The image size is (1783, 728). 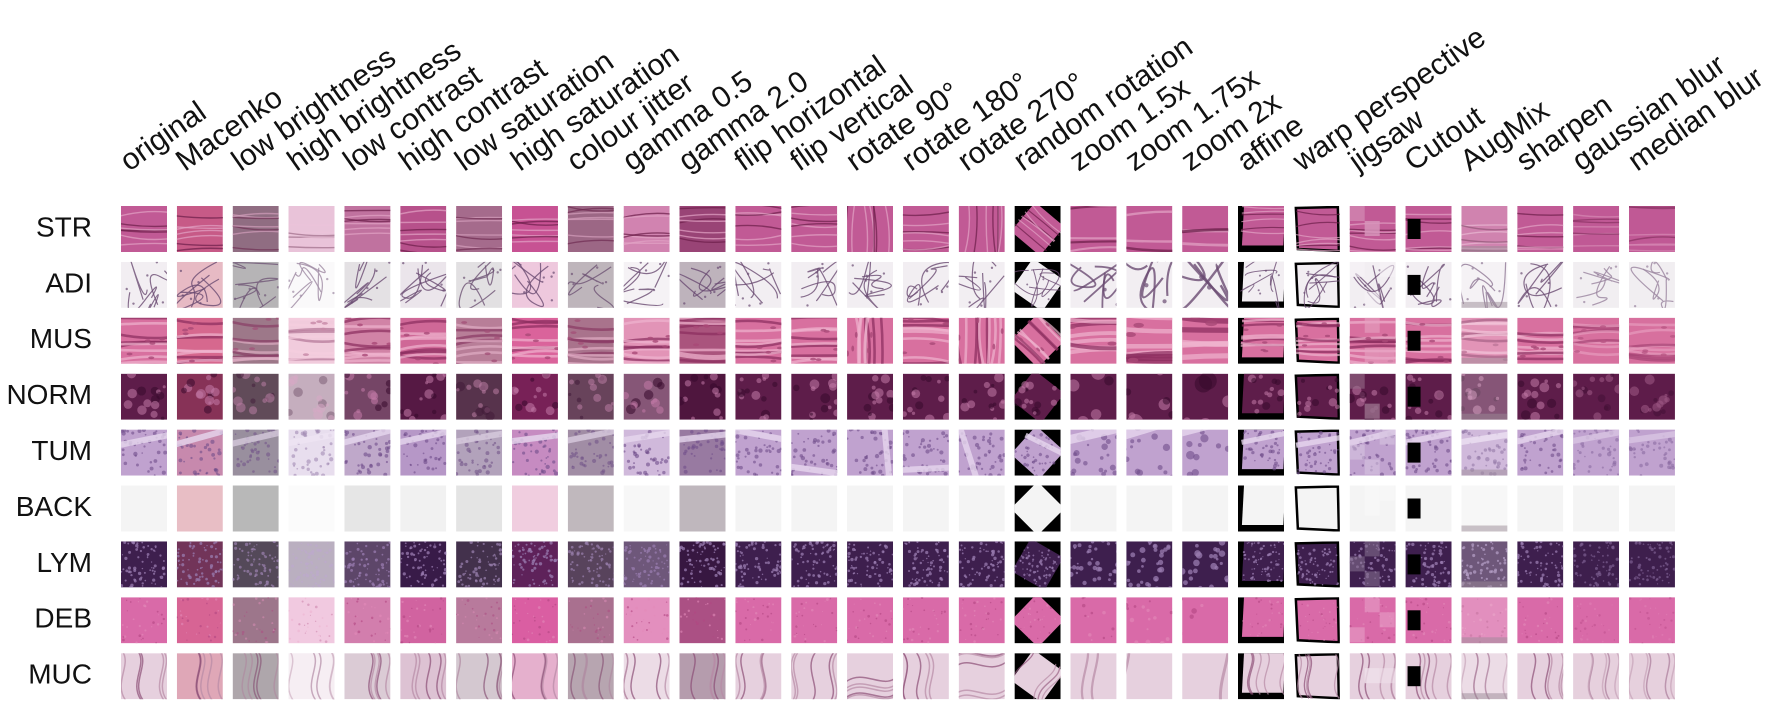 I want to click on tile-mus-high-contrast, so click(x=423, y=341).